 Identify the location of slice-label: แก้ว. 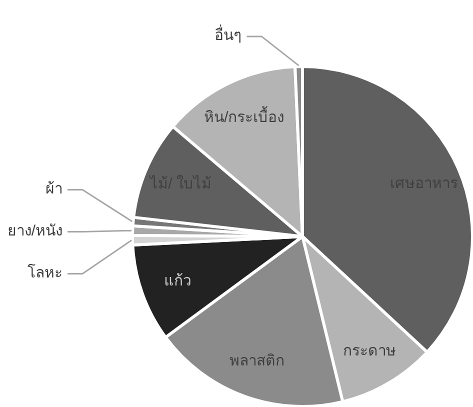
(178, 281).